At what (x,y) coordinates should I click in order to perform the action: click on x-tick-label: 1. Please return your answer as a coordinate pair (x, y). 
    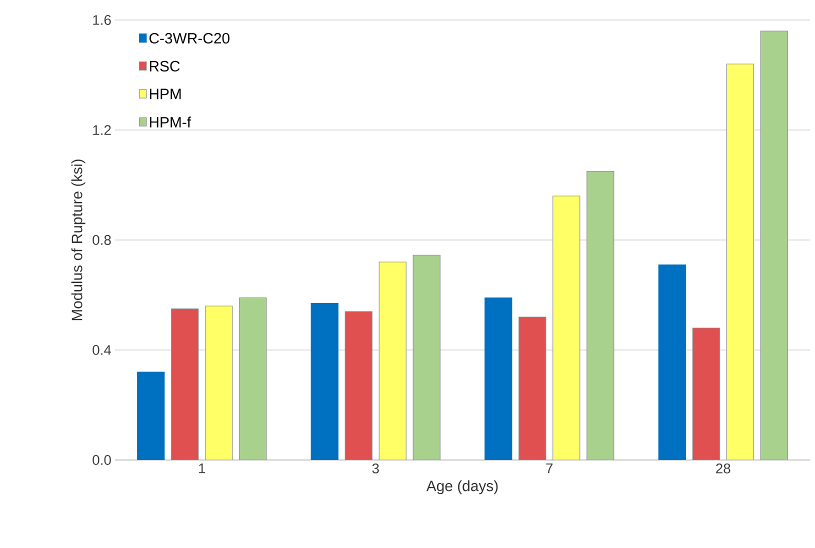
    Looking at the image, I should click on (202, 469).